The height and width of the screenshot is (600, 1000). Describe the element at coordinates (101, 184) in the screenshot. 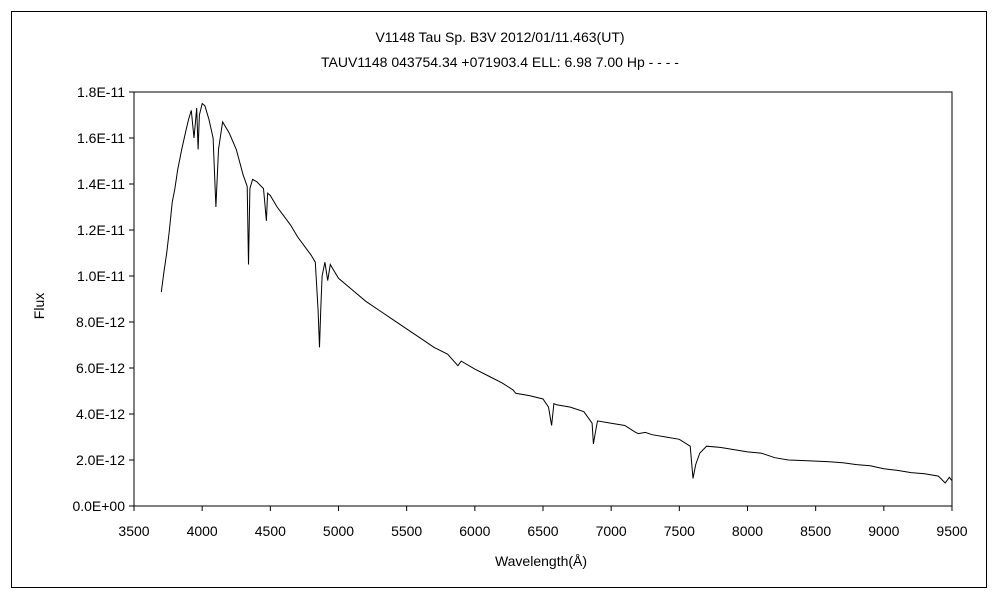

I see `y-tick-label: 1.4E-11` at that location.